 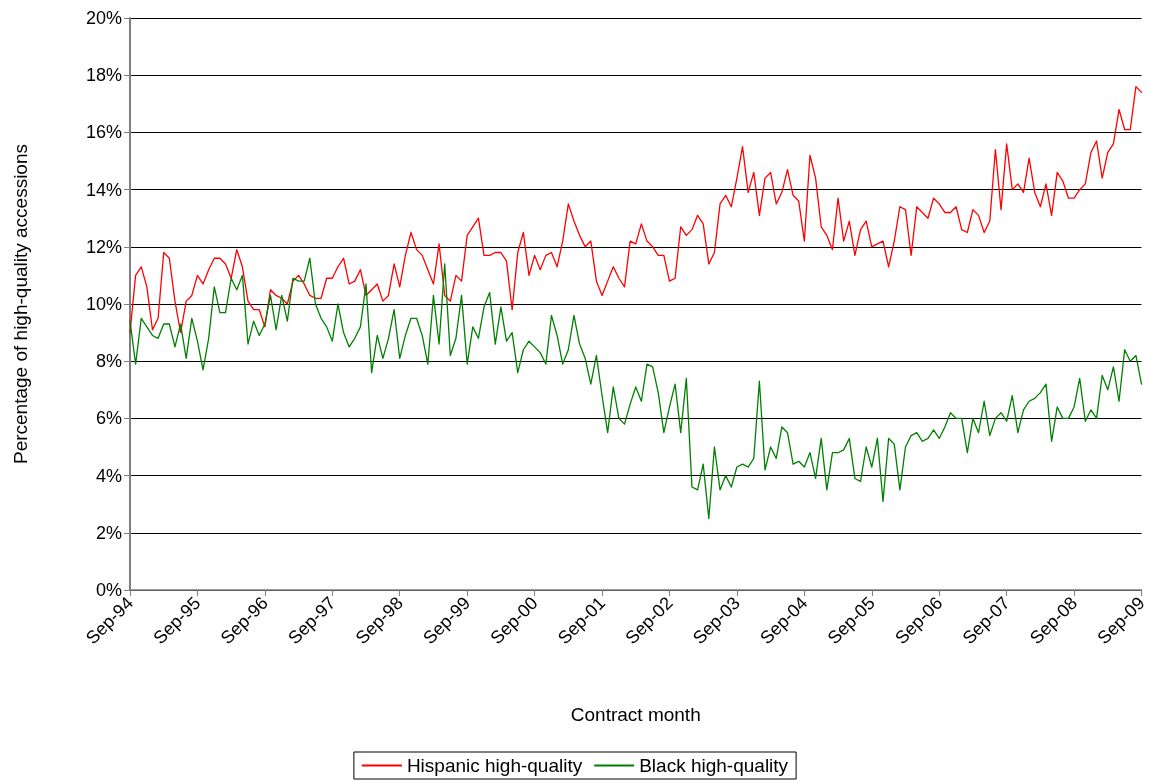 What do you see at coordinates (103, 189) in the screenshot?
I see `y-tick-label: 14%` at bounding box center [103, 189].